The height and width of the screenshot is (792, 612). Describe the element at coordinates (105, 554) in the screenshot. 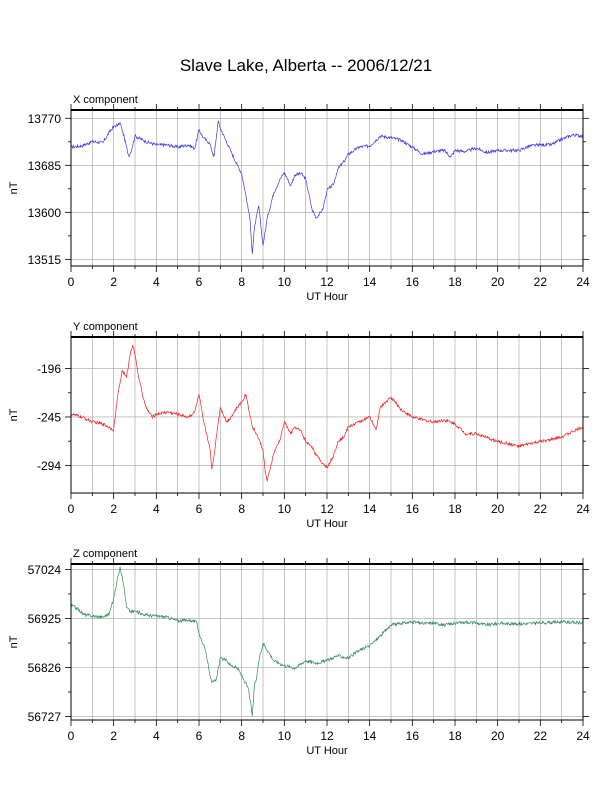

I see `panel-subtitle: Z component` at that location.